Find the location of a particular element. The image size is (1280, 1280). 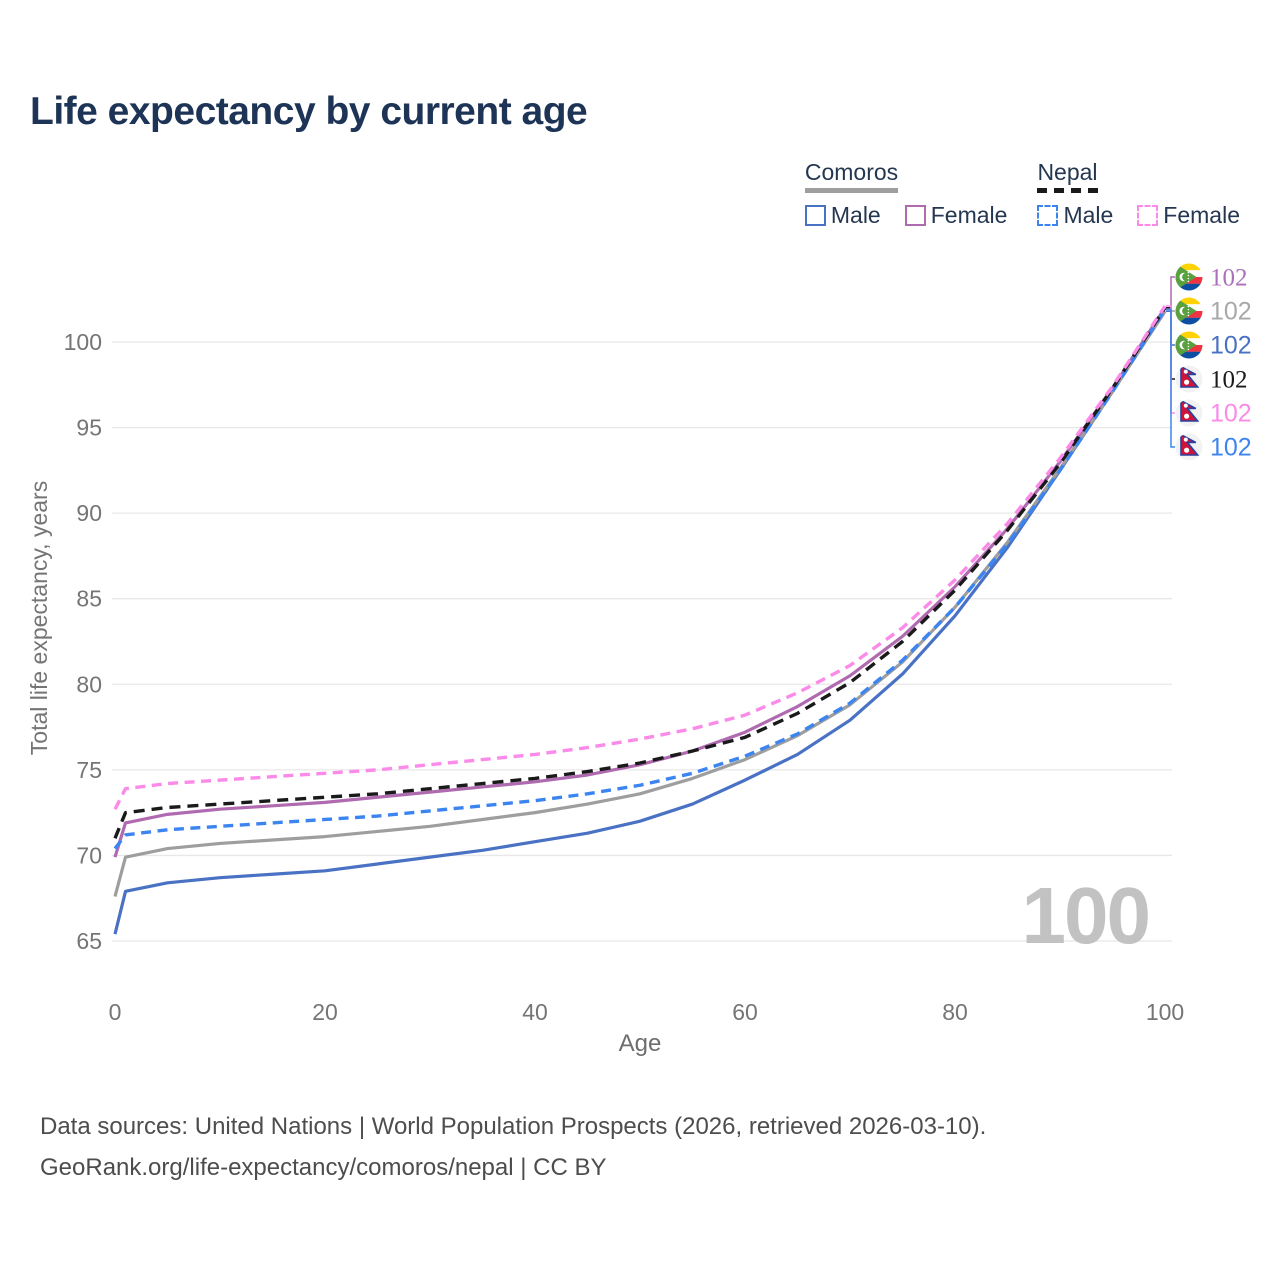

end-label-nepal_female: 102 is located at coordinates (1231, 414).